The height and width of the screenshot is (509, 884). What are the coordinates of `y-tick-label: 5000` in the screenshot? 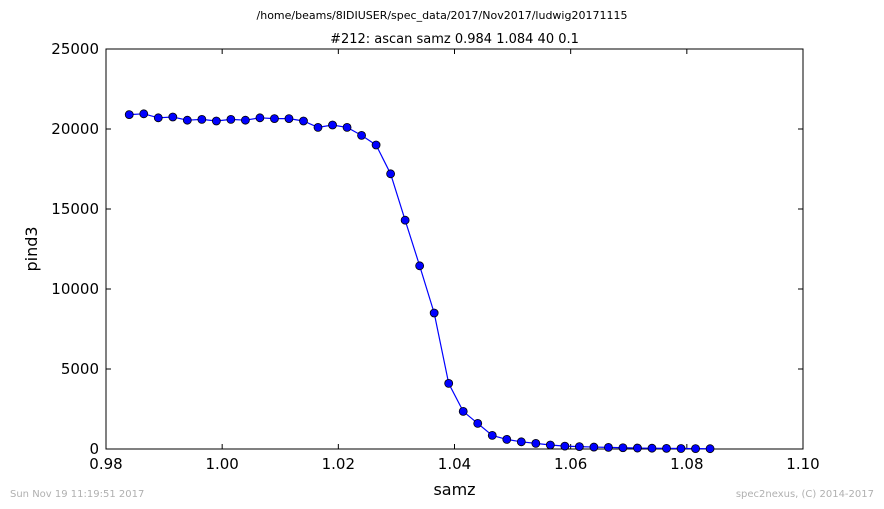 It's located at (80, 369).